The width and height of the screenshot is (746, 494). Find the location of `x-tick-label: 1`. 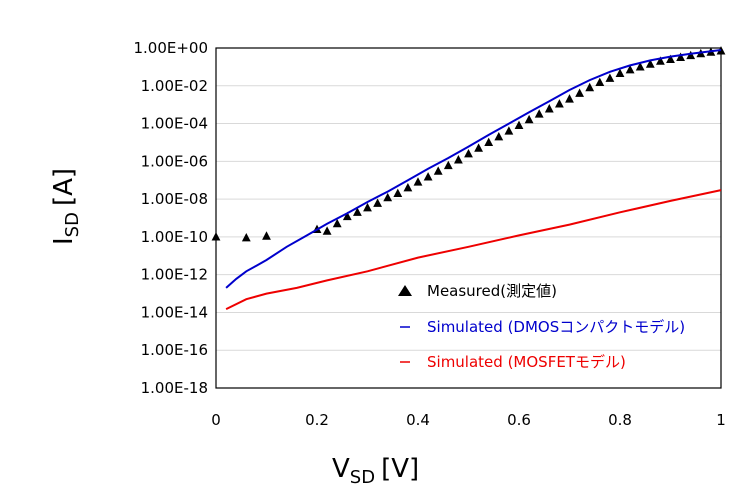

x-tick-label: 1 is located at coordinates (721, 420).